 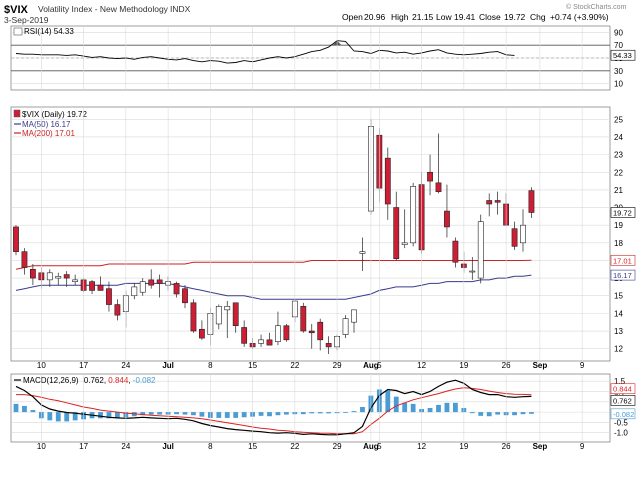 I want to click on rsi-value-tag-text: 54.33, so click(x=622, y=55).